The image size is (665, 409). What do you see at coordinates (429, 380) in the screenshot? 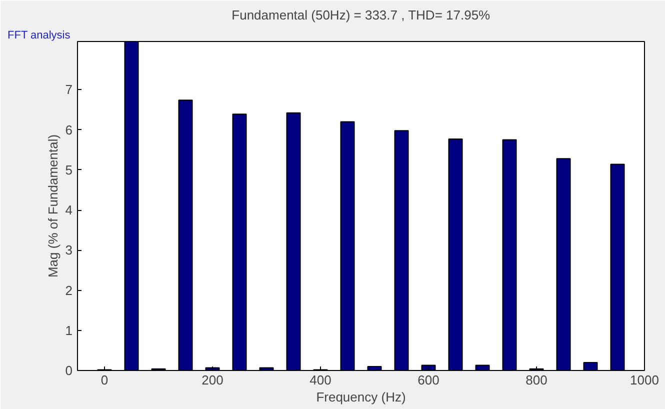
I see `x-tick-label: 600` at bounding box center [429, 380].